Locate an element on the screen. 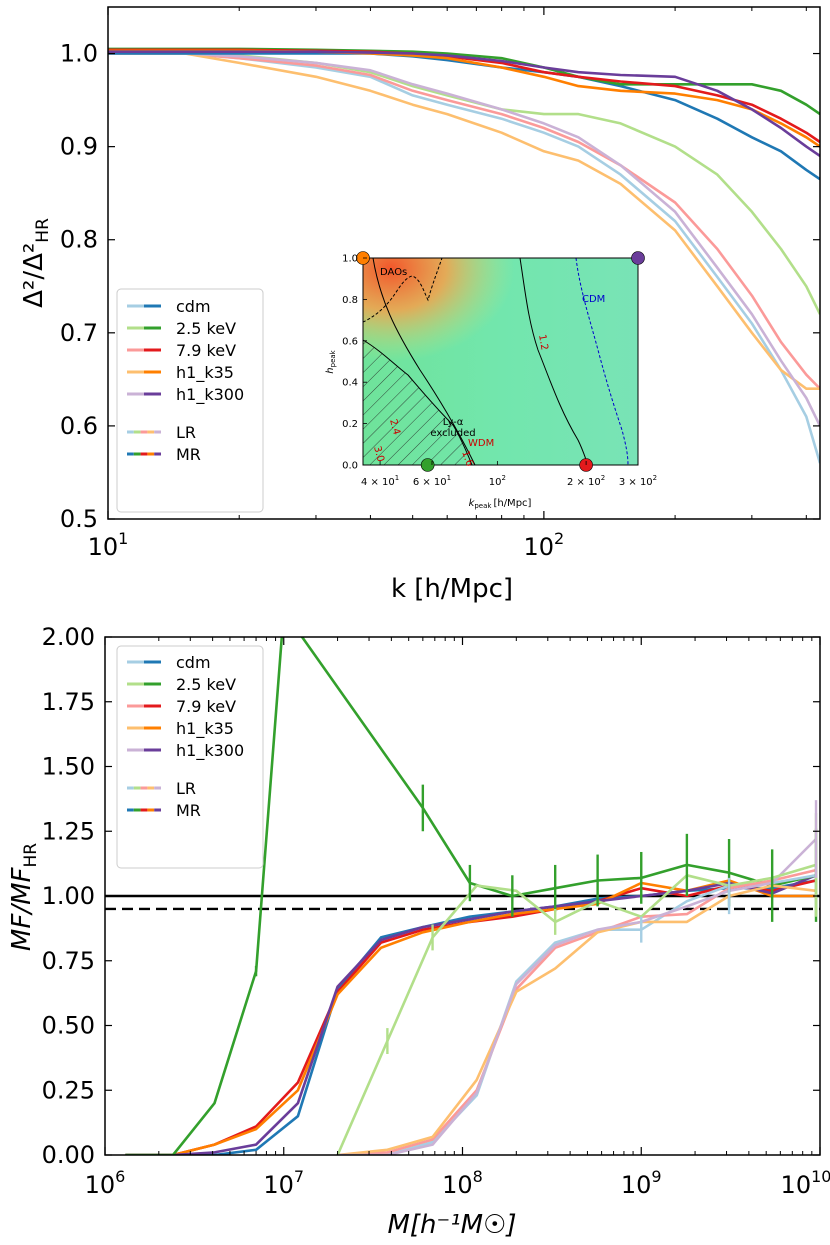  y-tick-label: 1.25 is located at coordinates (68, 831).